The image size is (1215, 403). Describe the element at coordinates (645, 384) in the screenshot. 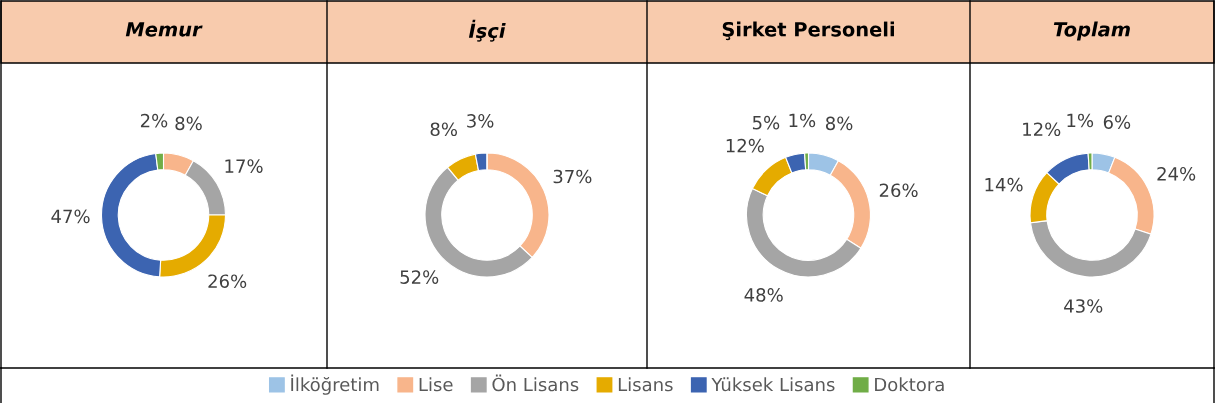

I see `legend-label: Lisans` at that location.